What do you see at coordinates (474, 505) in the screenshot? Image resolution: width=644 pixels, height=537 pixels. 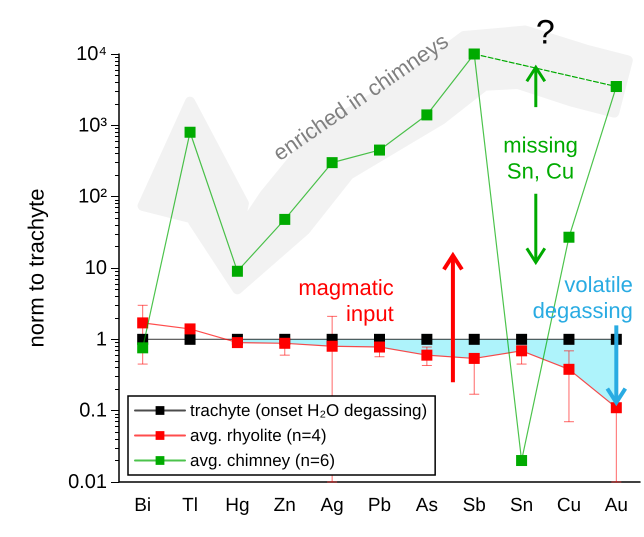 I see `x-tick-label: Sb` at bounding box center [474, 505].